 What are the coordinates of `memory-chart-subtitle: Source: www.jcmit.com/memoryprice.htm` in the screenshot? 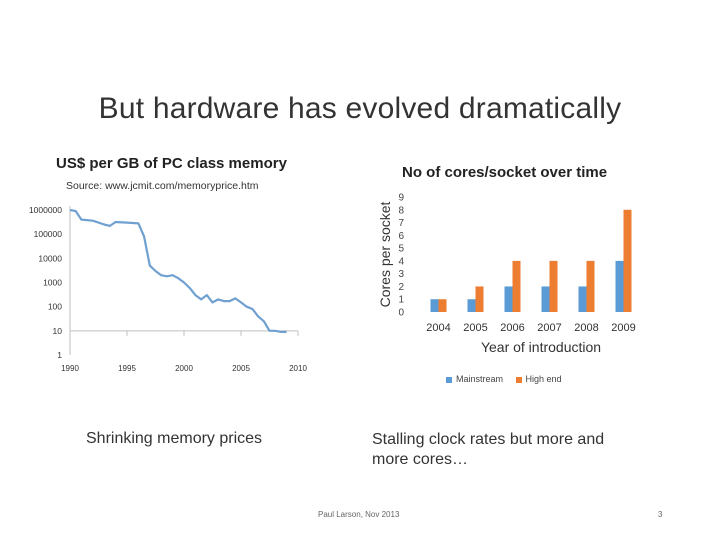 It's located at (162, 186).